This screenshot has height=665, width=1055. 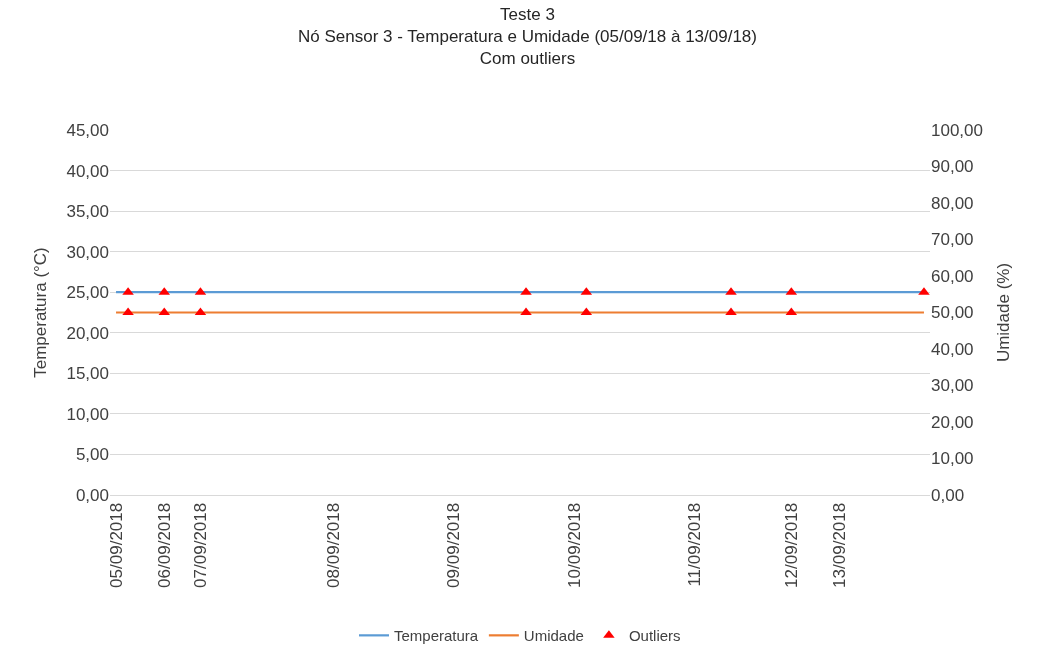 What do you see at coordinates (948, 495) in the screenshot?
I see `y2-tick-label: 0,00` at bounding box center [948, 495].